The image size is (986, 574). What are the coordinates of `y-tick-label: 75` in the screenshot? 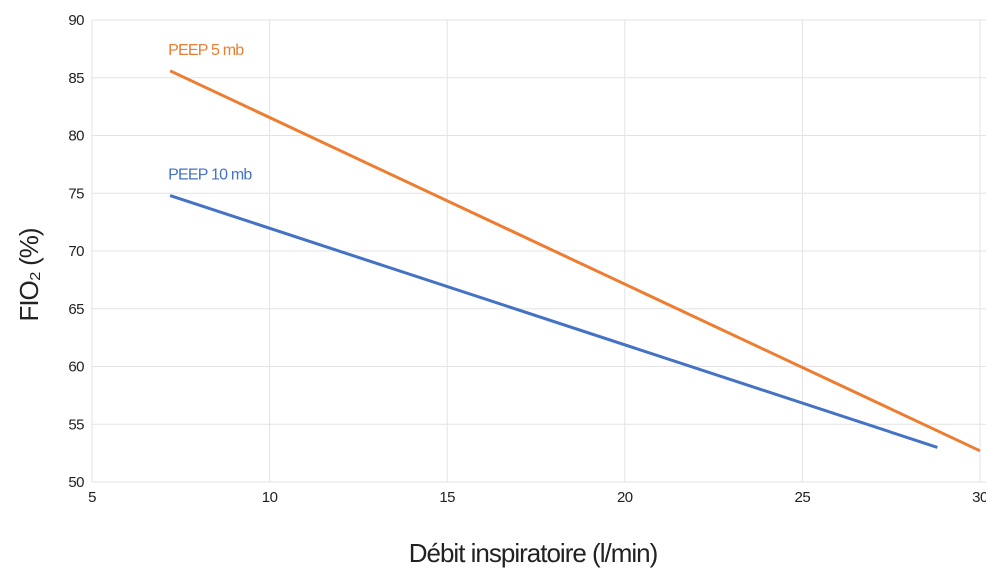 It's located at (76, 193).